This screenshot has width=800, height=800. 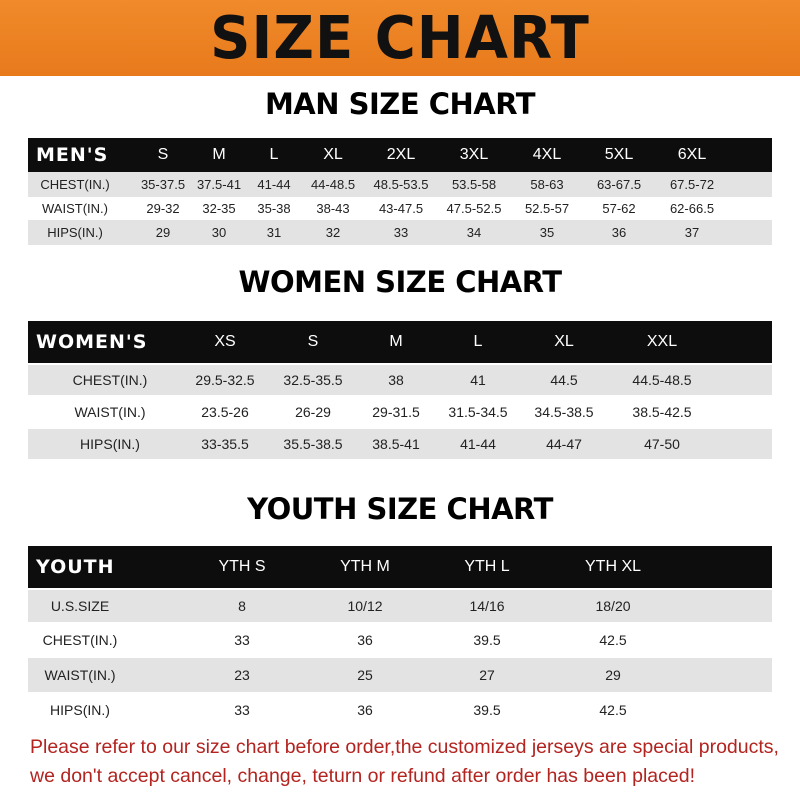 What do you see at coordinates (400, 282) in the screenshot?
I see `women-heading: WOMEN SIZE CHART` at bounding box center [400, 282].